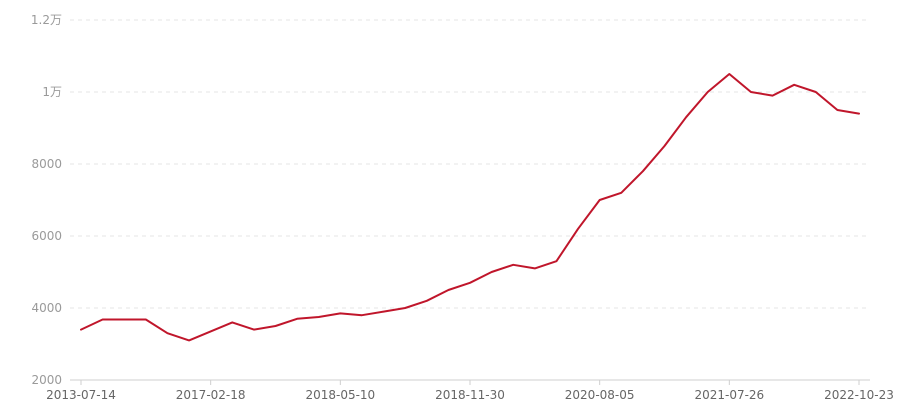 Image resolution: width=900 pixels, height=400 pixels. I want to click on y-tick-label: 1.2万, so click(46, 20).